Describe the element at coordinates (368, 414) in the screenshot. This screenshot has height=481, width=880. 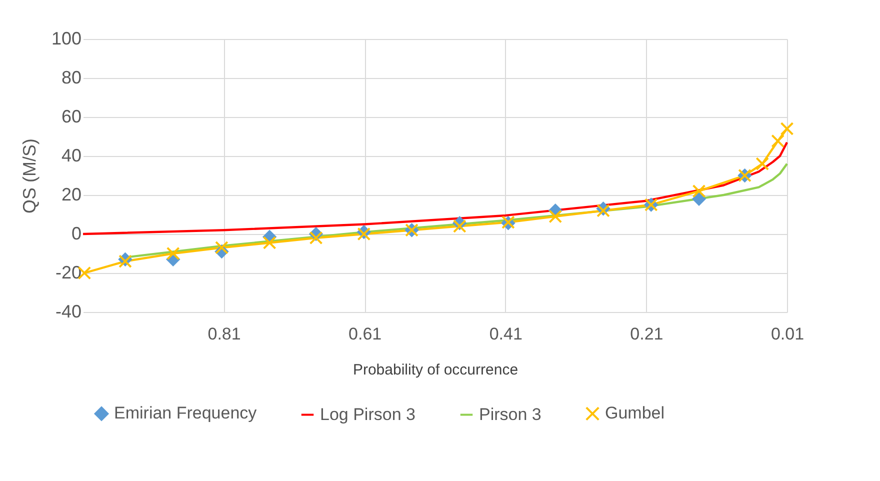
I see `legend-label: Log Pirson 3` at that location.